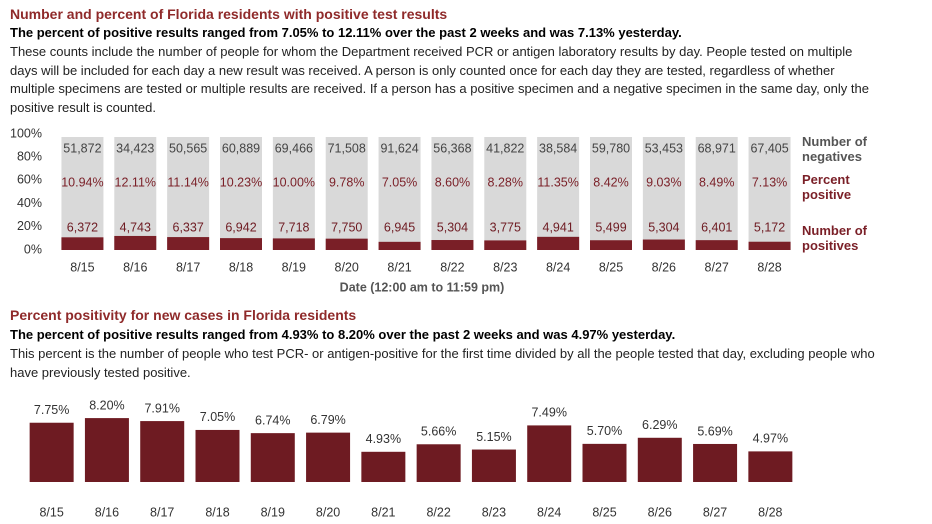  What do you see at coordinates (241, 182) in the screenshot?
I see `data-label: 10.23%` at bounding box center [241, 182].